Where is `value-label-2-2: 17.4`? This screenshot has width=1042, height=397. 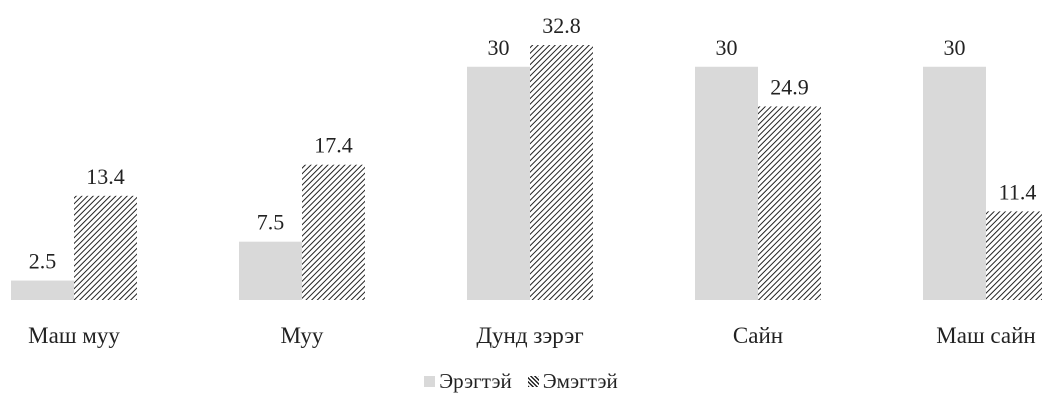
value-label-2-2: 17.4 is located at coordinates (333, 145).